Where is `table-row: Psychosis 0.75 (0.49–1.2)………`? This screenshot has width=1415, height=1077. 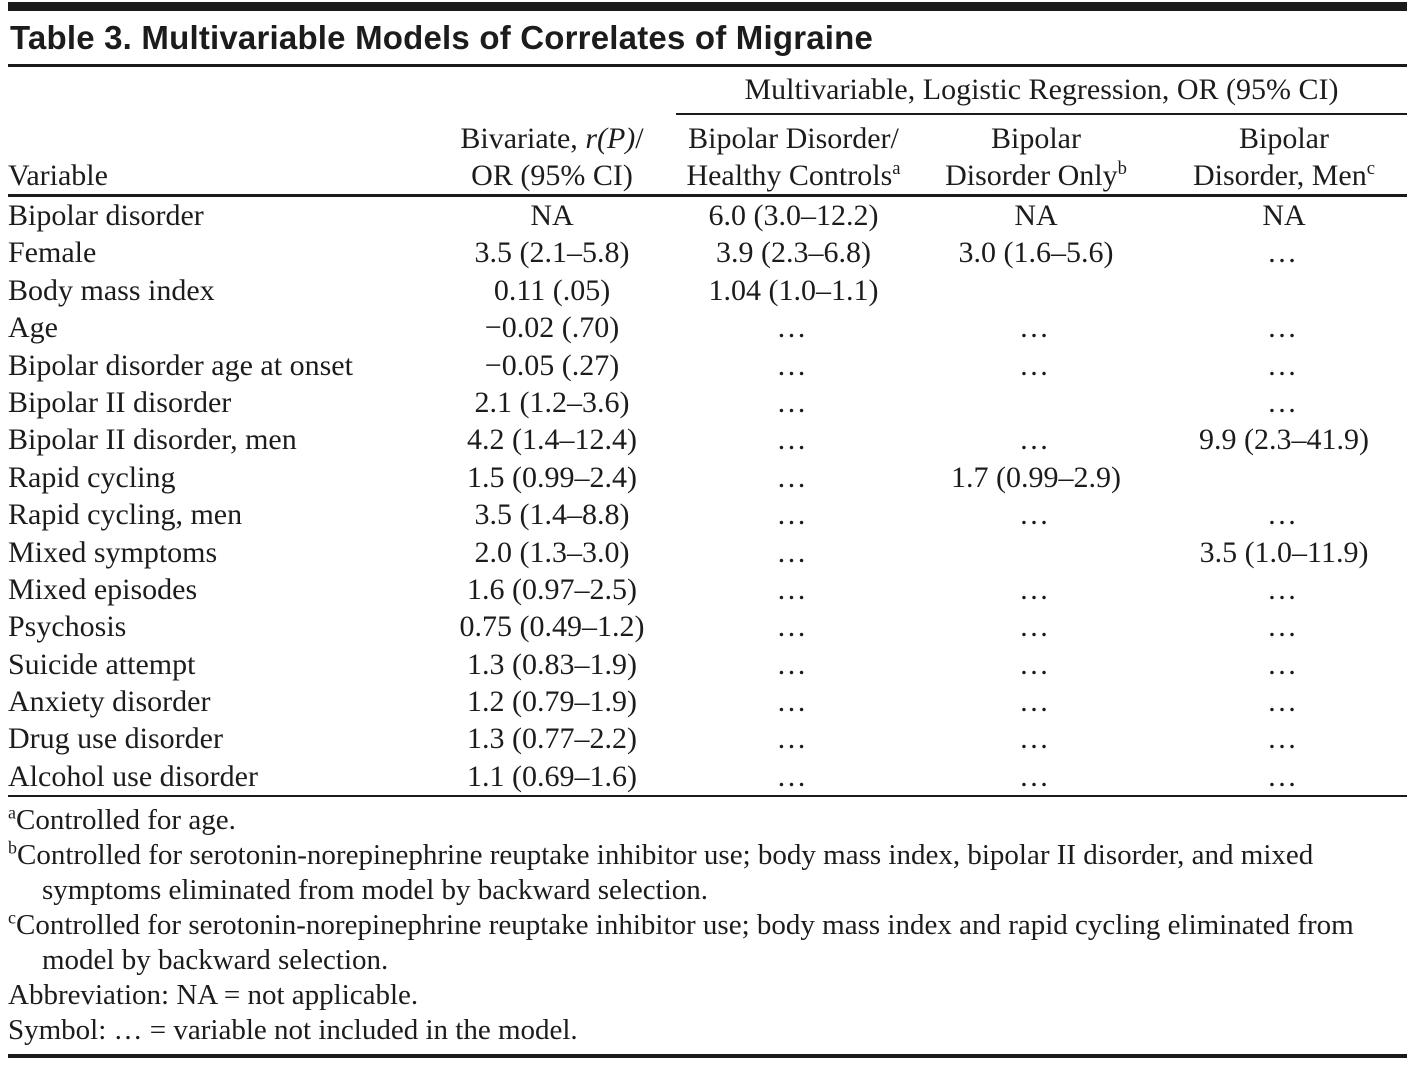 table-row: Psychosis 0.75 (0.49–1.2)……… is located at coordinates (707, 626).